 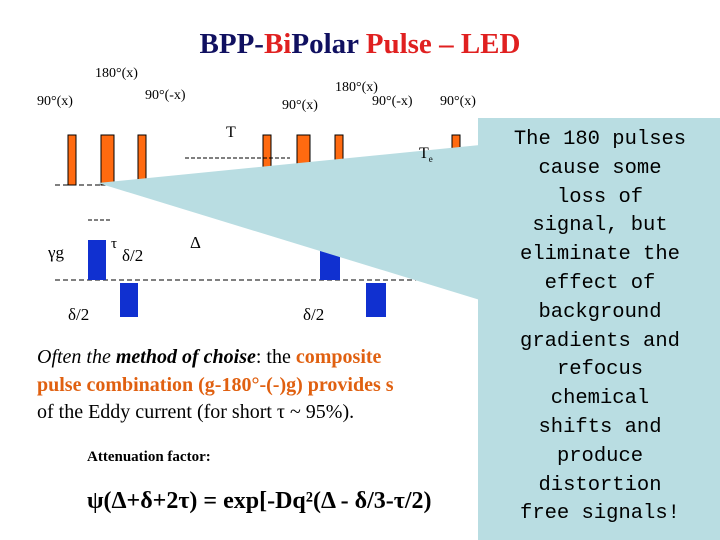 What do you see at coordinates (600, 485) in the screenshot?
I see `callout-line: distortion` at bounding box center [600, 485].